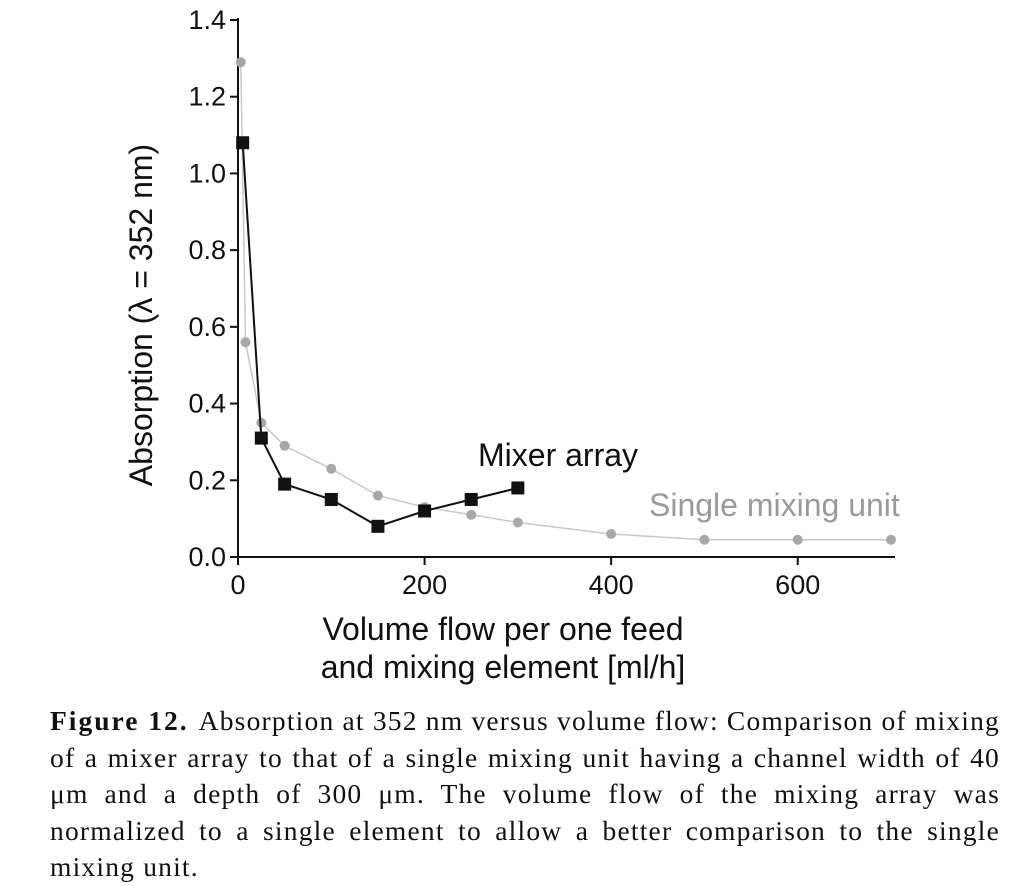  I want to click on y-tick-label: 1.4, so click(207, 20).